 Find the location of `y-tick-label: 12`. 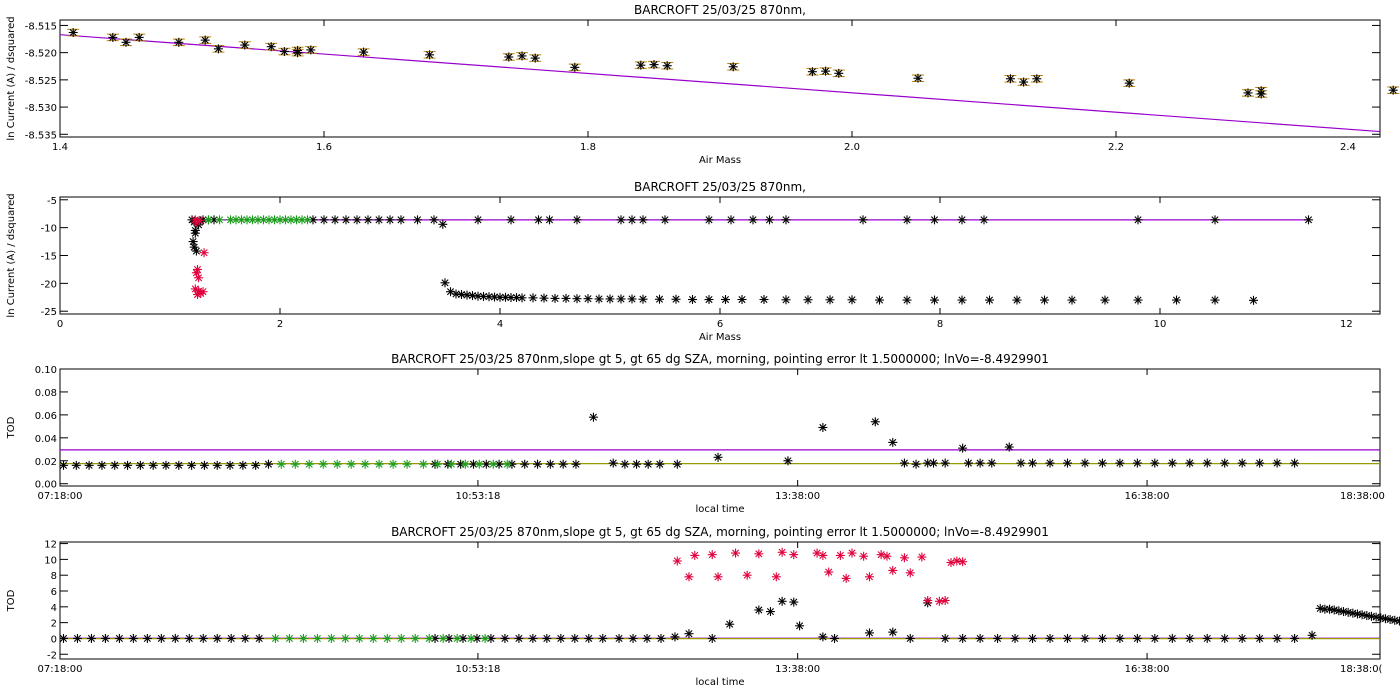

y-tick-label: 12 is located at coordinates (50, 545).